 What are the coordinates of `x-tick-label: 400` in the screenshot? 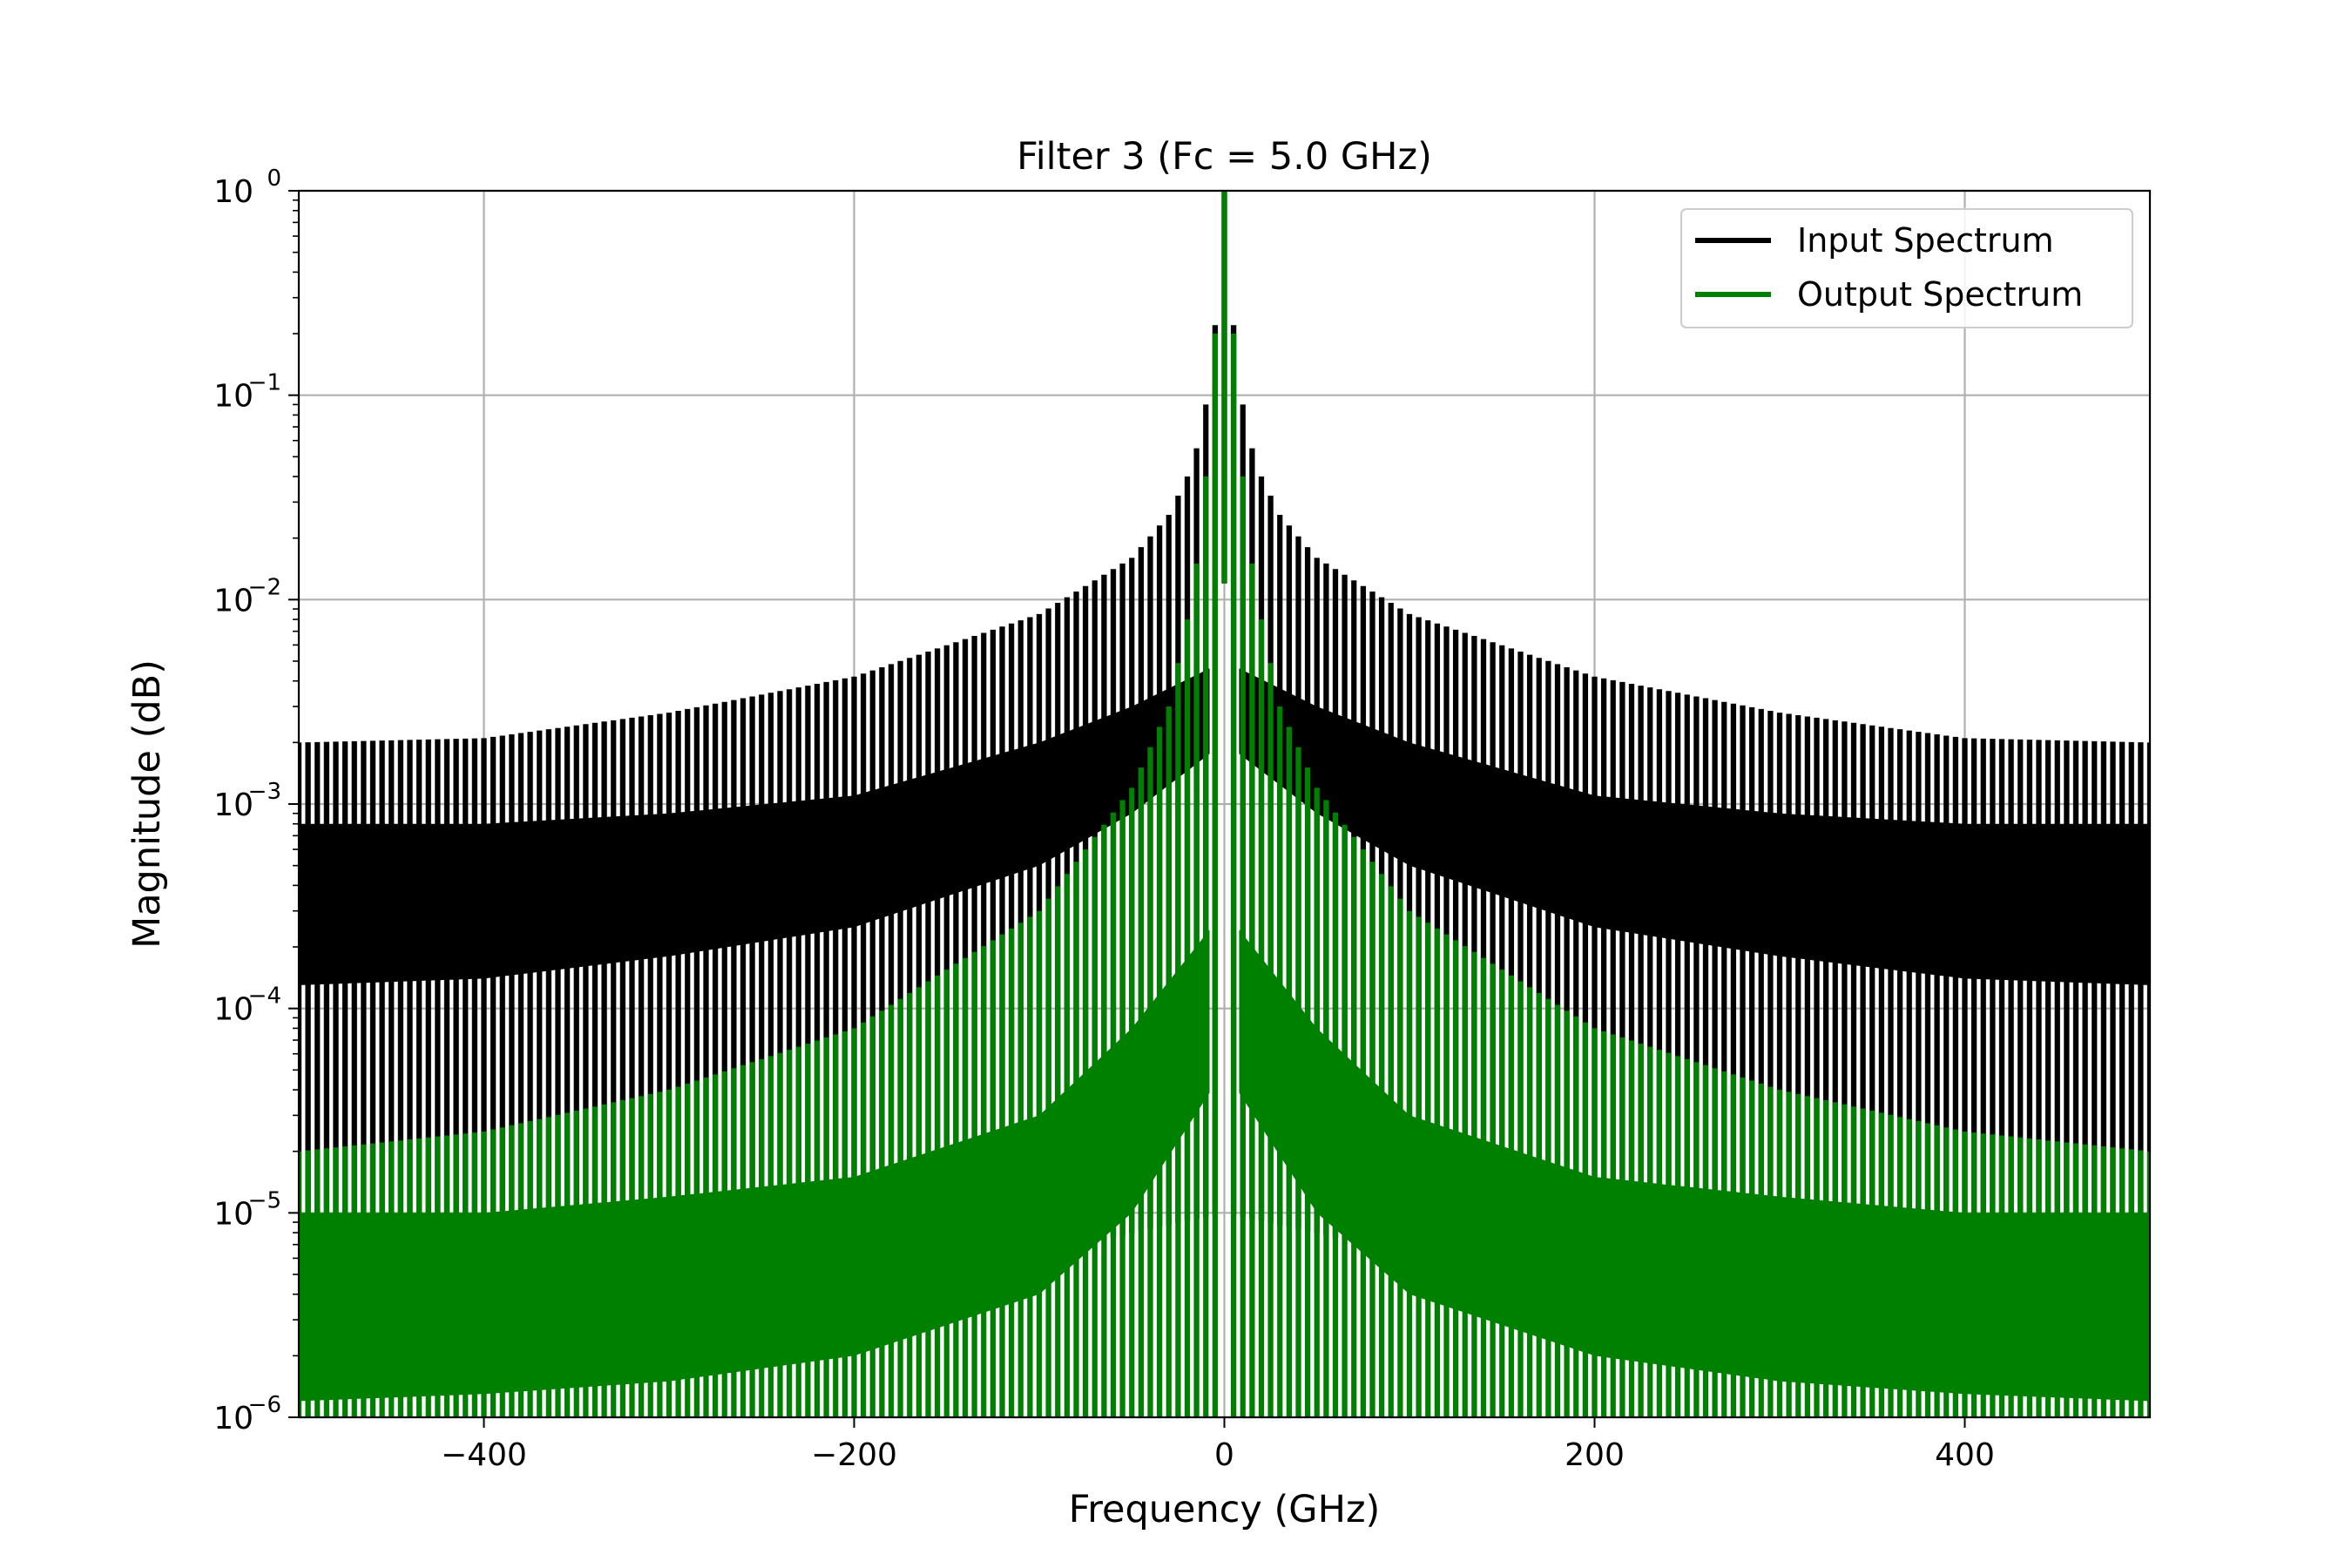 It's located at (1965, 1455).